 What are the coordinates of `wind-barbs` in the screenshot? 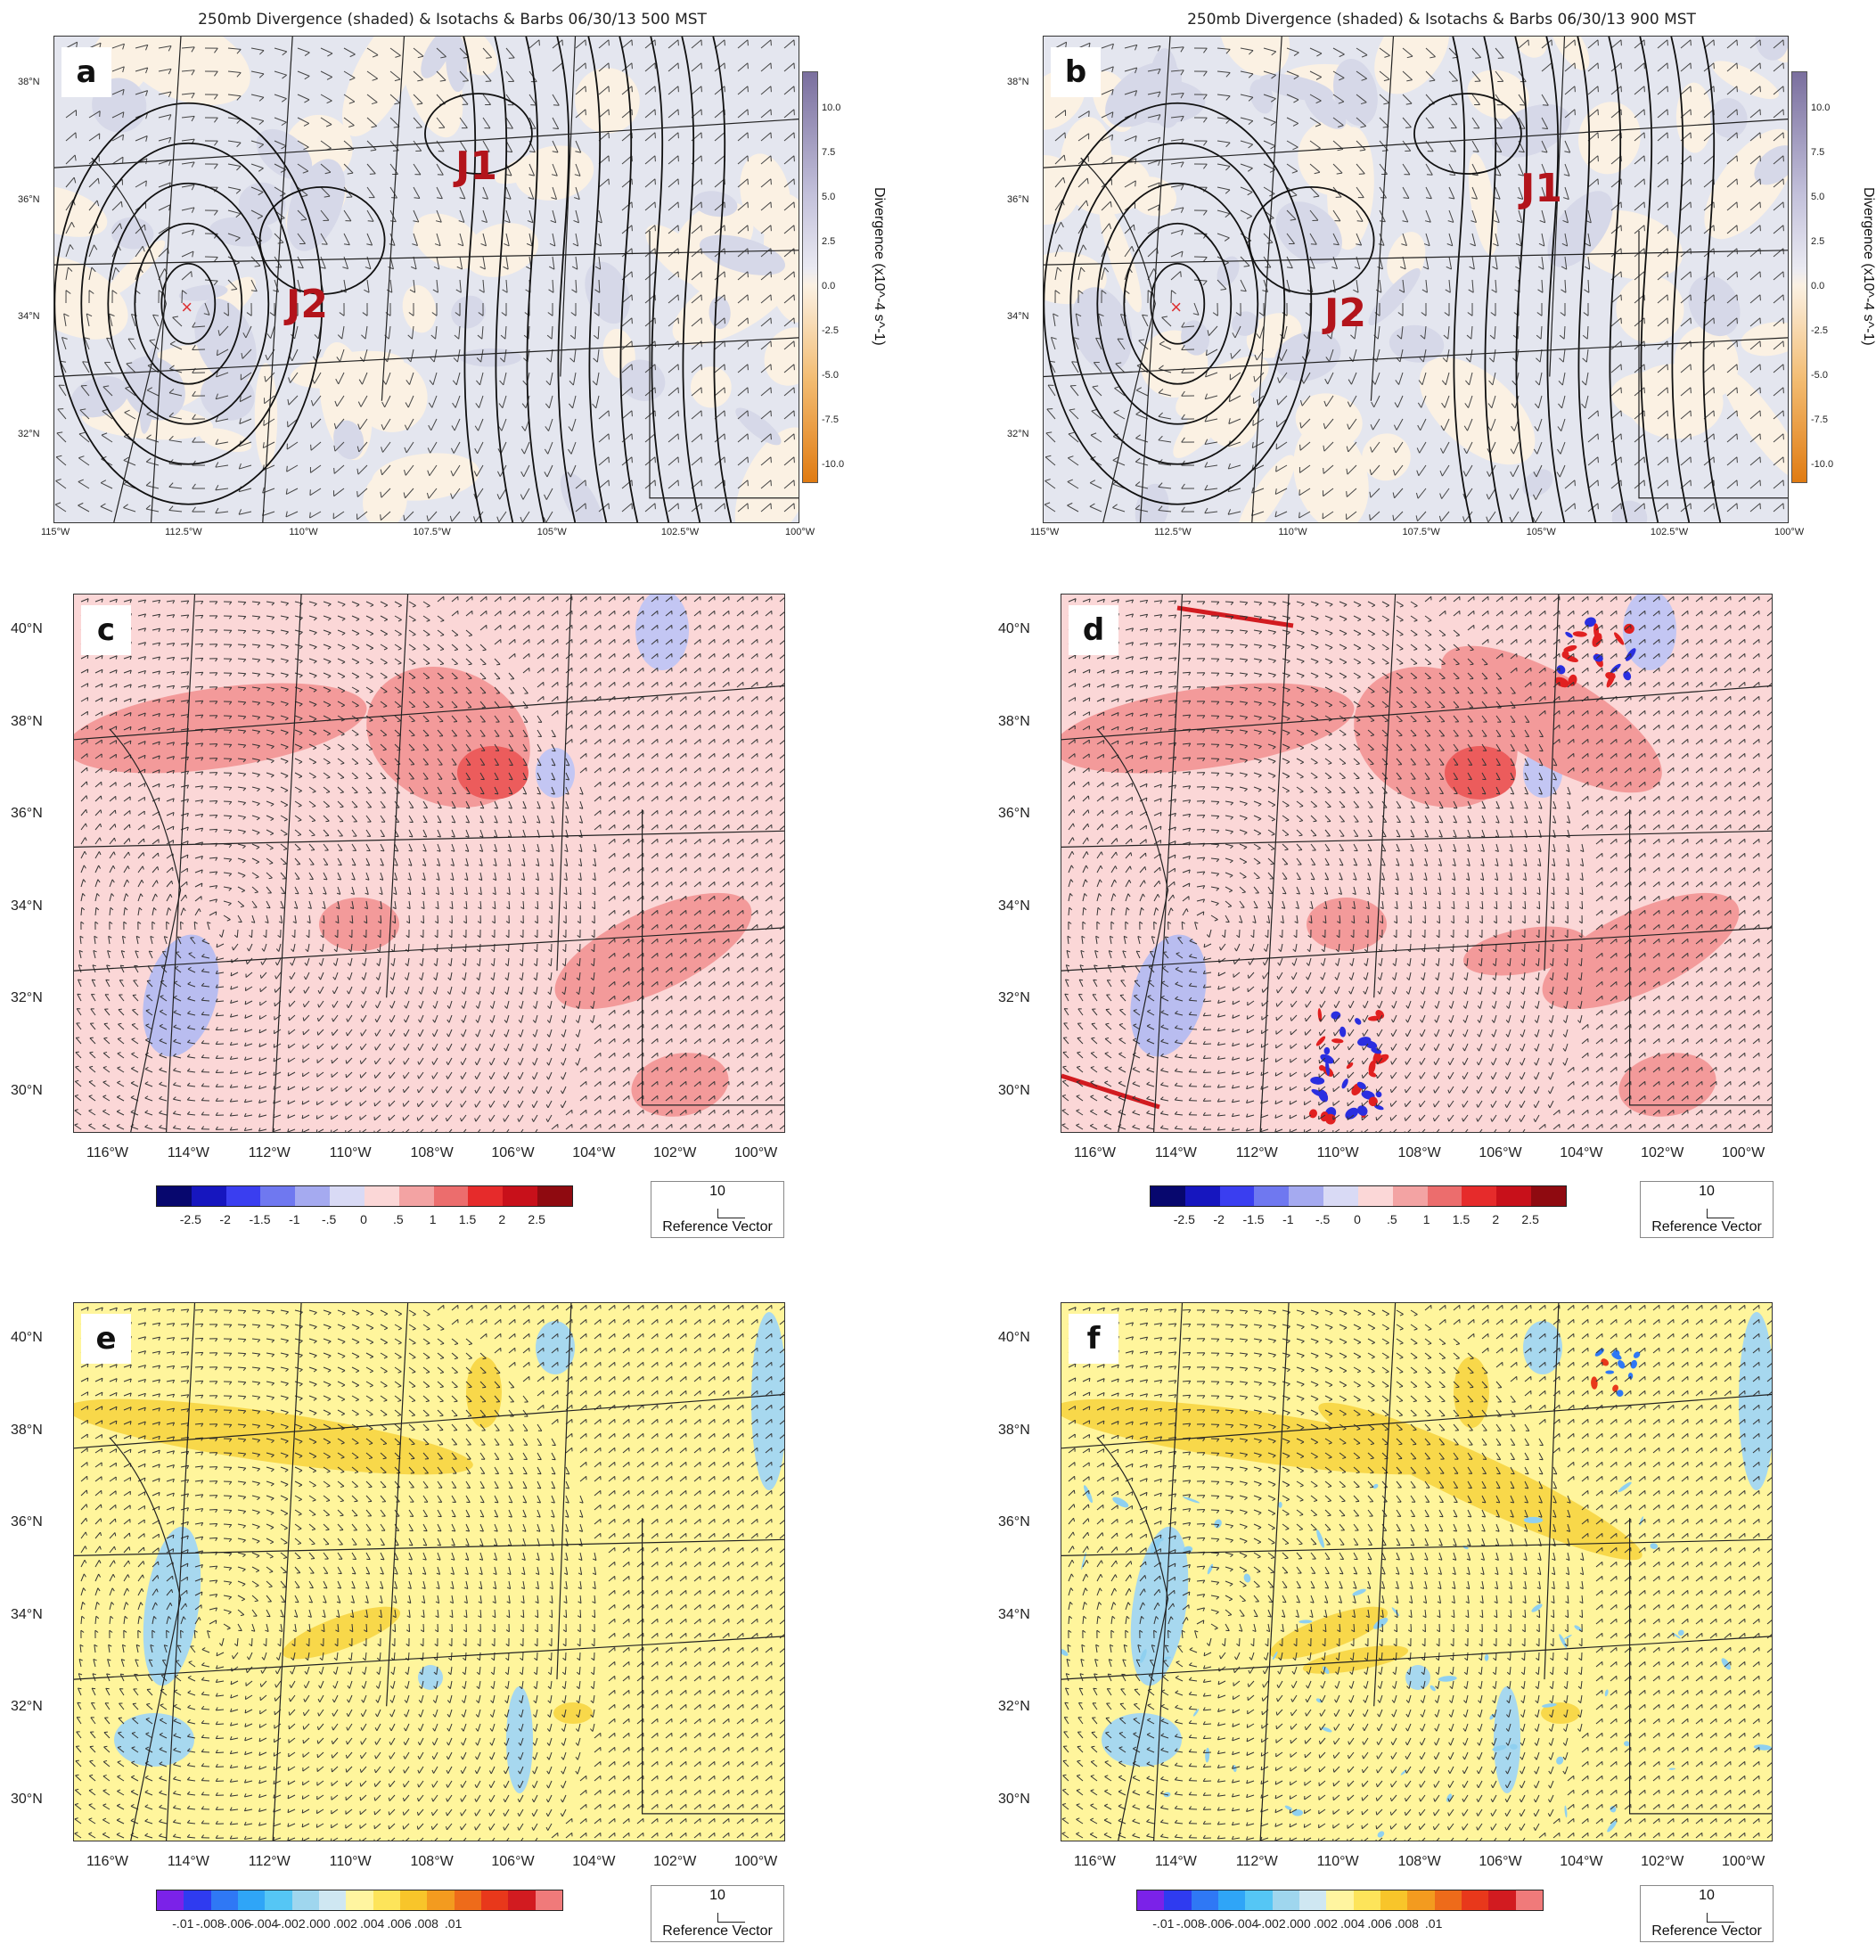 It's located at (1414, 281).